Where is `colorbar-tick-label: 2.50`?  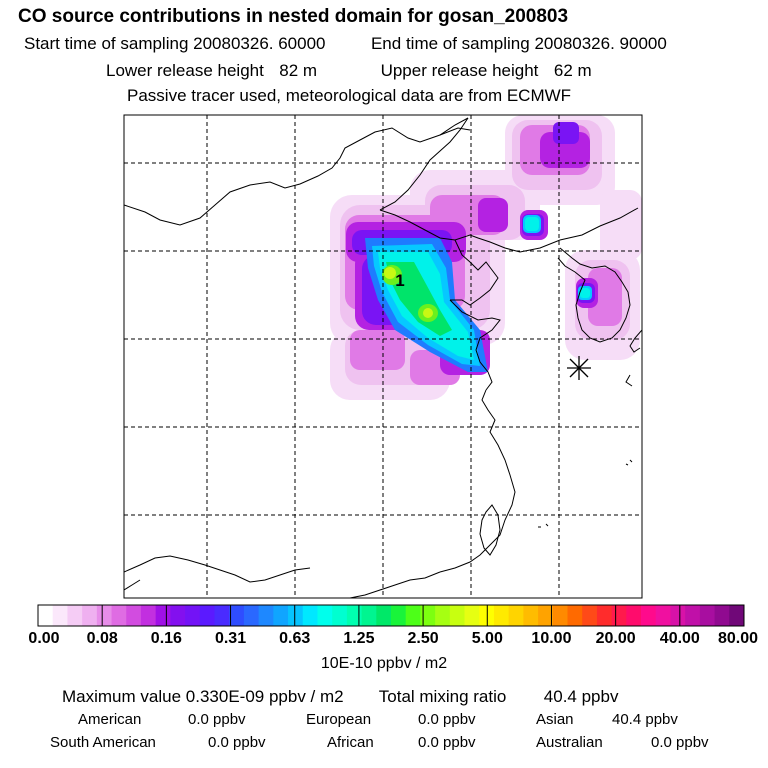 colorbar-tick-label: 2.50 is located at coordinates (423, 638).